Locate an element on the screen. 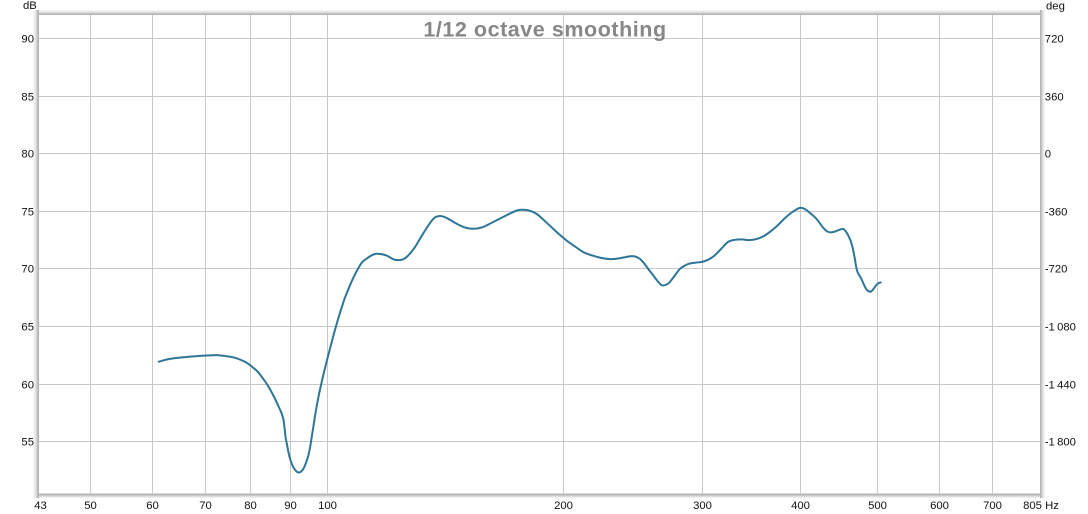  svg-text: dB is located at coordinates (30, 6).